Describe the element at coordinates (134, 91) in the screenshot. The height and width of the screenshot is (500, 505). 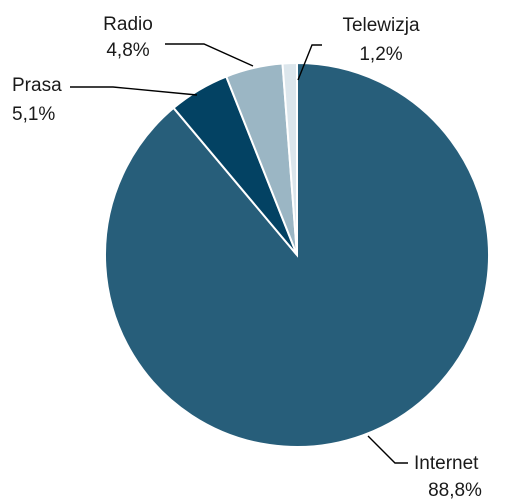
I see `leader-line-prasa` at that location.